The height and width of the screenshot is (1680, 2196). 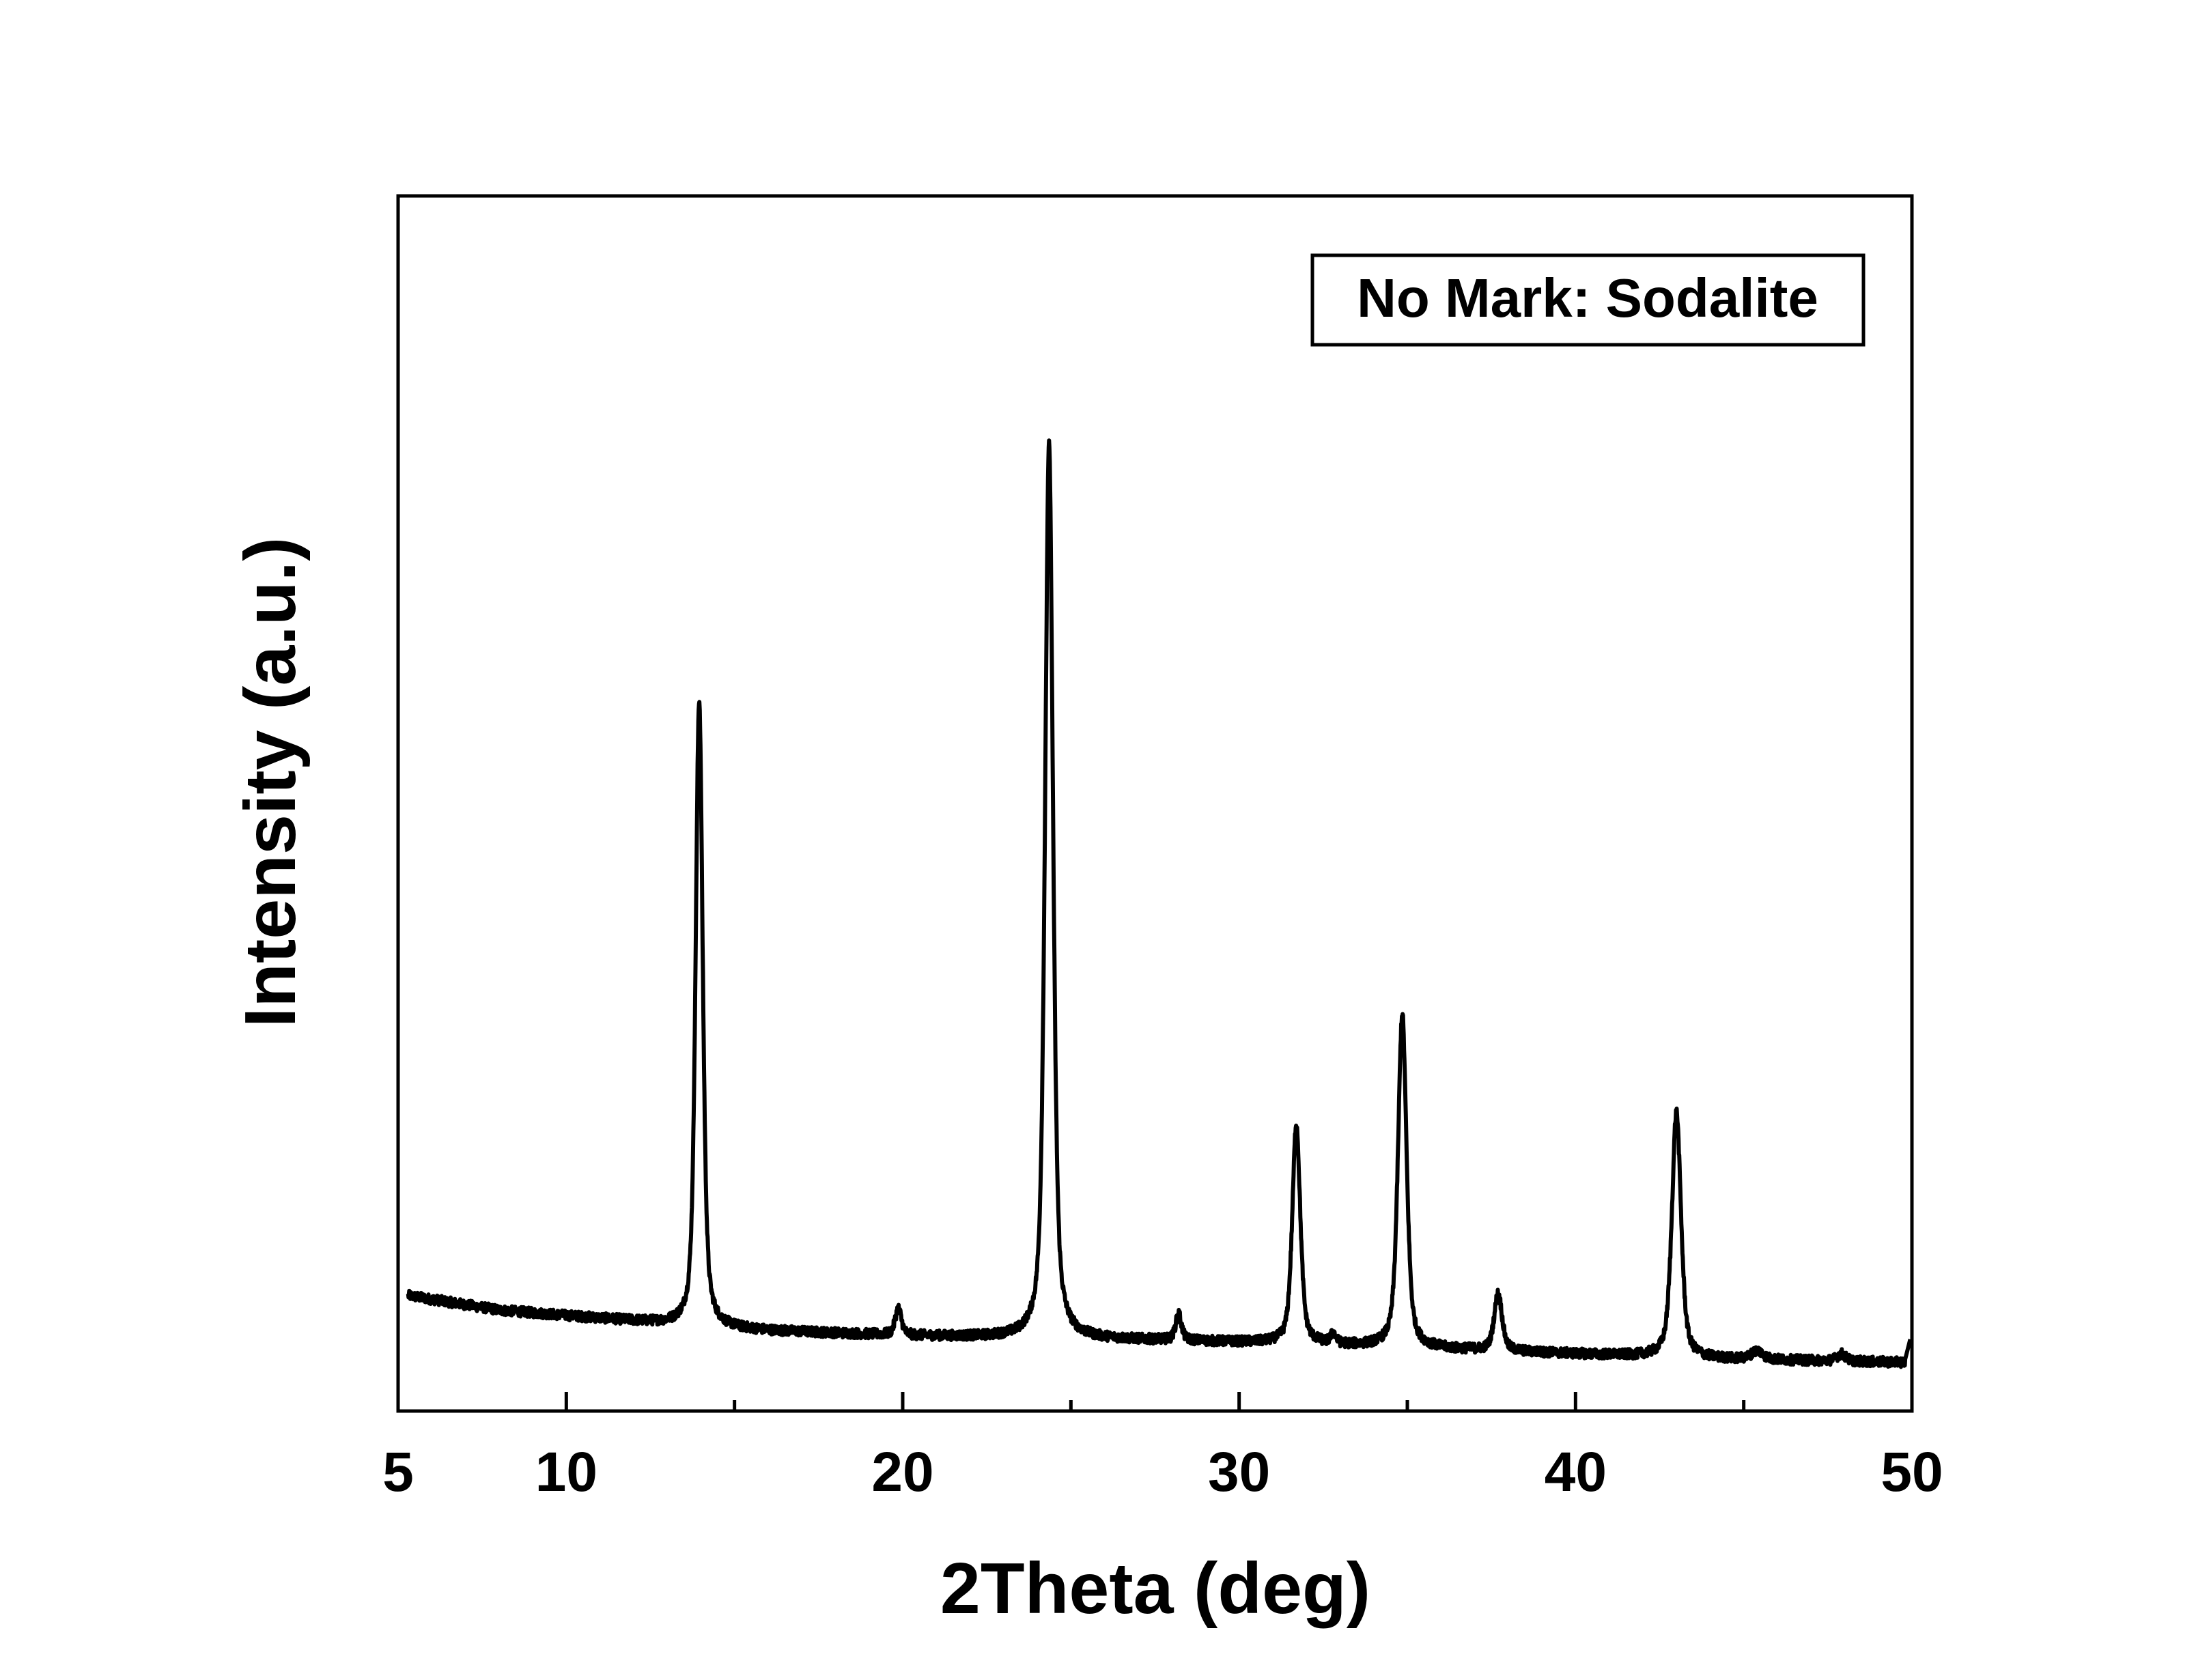 What do you see at coordinates (902, 1472) in the screenshot?
I see `x-tick-label: 20` at bounding box center [902, 1472].